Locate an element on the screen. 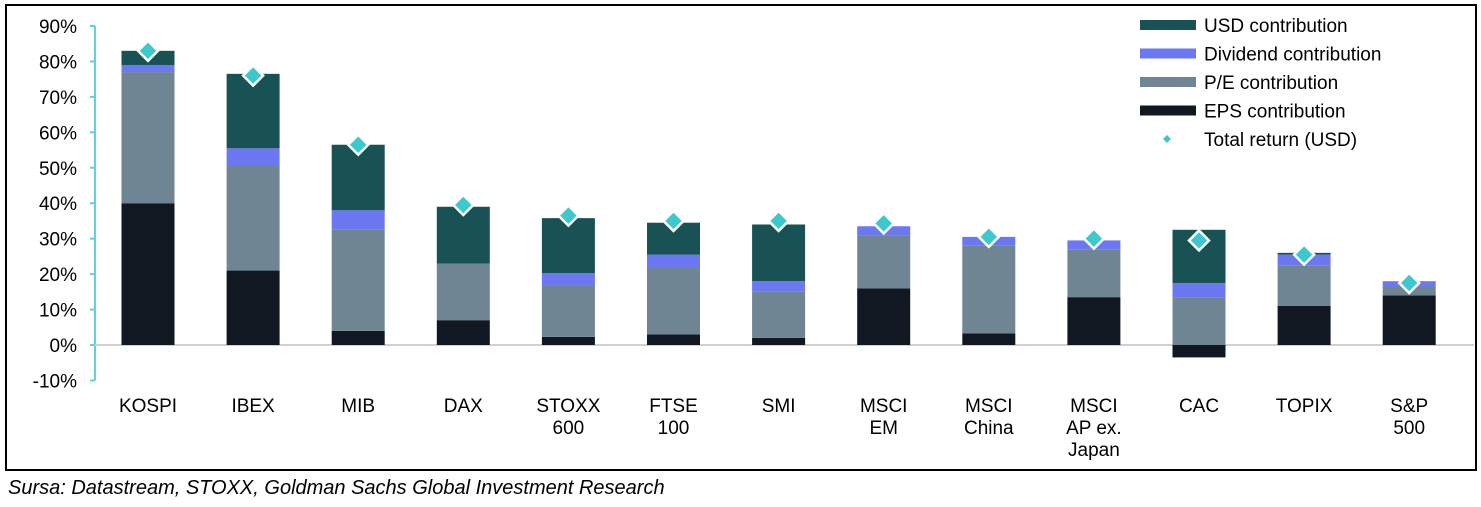 The width and height of the screenshot is (1481, 507). x-tick-label: 100 is located at coordinates (674, 428).